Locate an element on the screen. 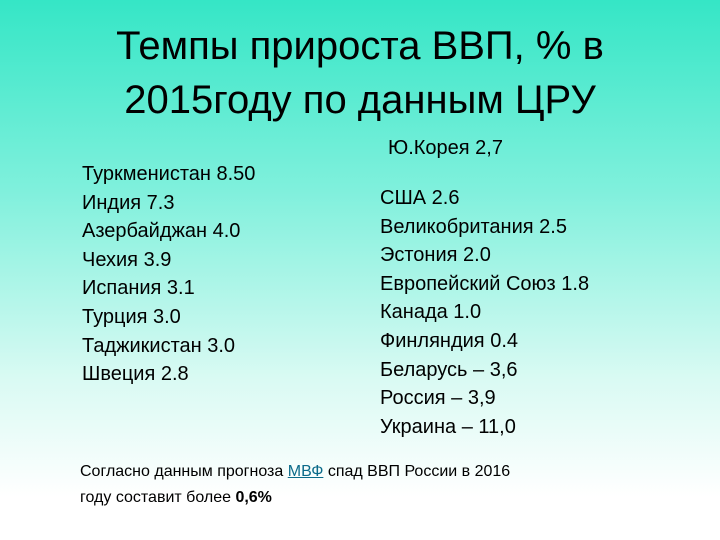 The width and height of the screenshot is (720, 540). note-text: году составит более is located at coordinates (158, 497).